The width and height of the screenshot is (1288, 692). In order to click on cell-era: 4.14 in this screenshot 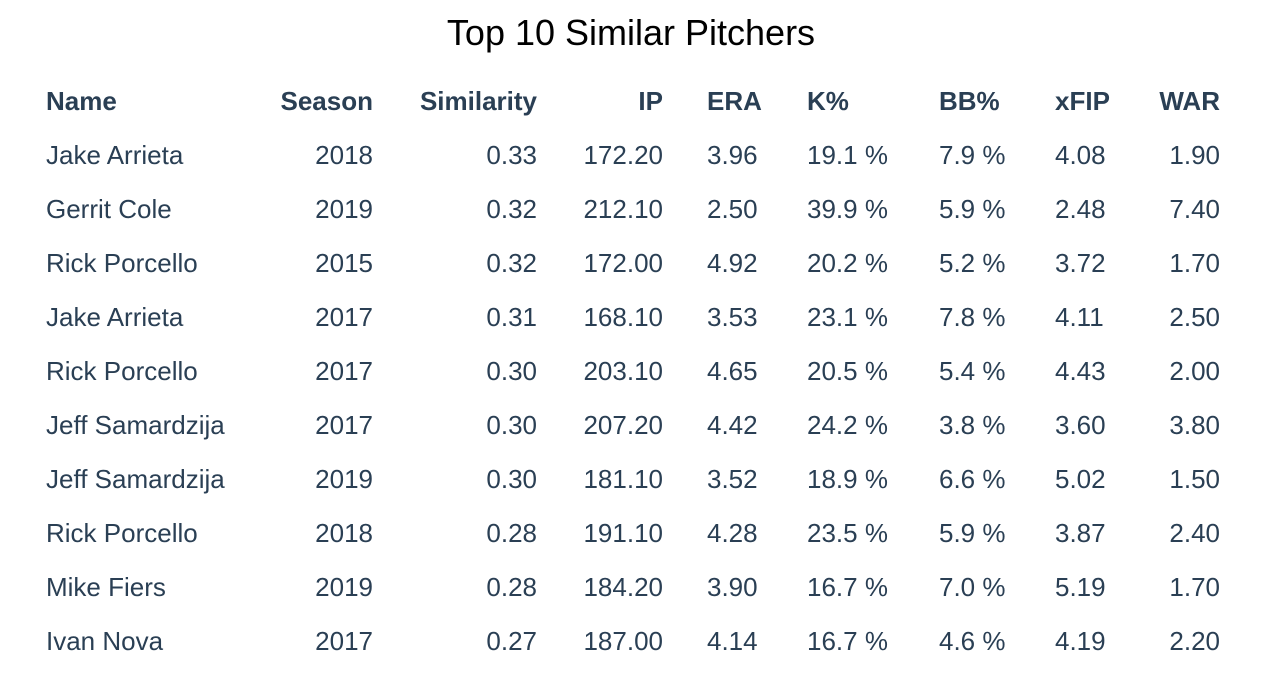, I will do `click(732, 640)`.